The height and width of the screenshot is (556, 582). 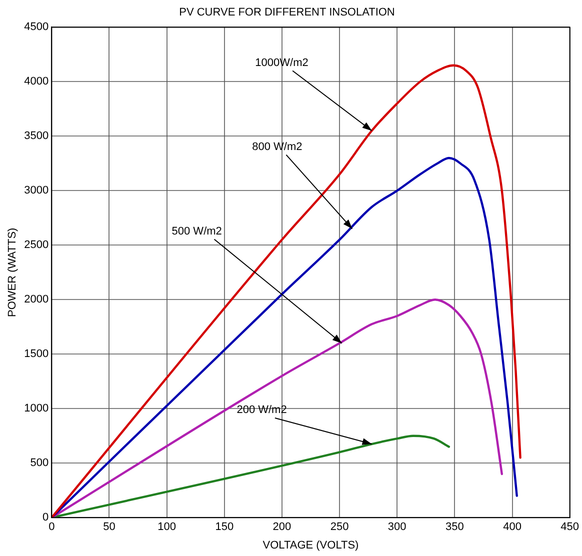 What do you see at coordinates (12, 273) in the screenshot?
I see `y-axis-title: POWER (WATTS)` at bounding box center [12, 273].